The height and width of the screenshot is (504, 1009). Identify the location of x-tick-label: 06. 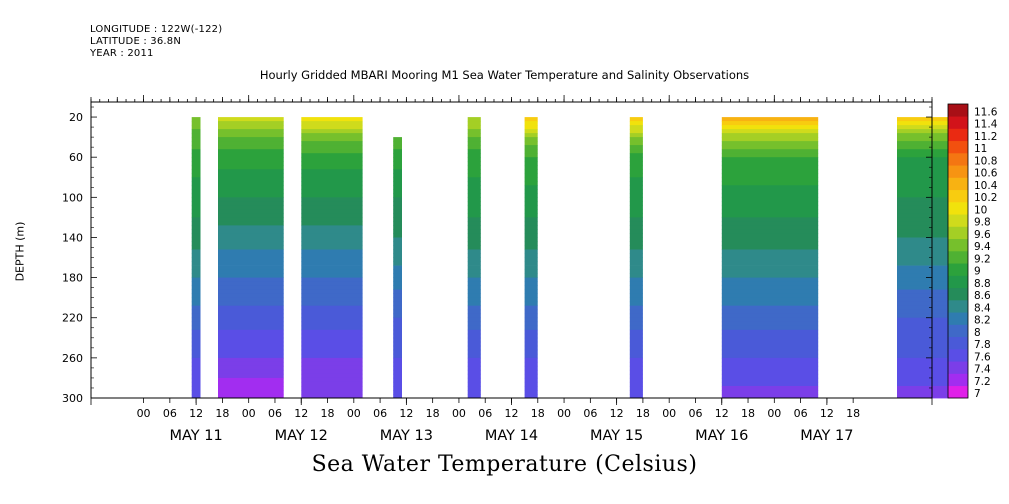
(590, 413).